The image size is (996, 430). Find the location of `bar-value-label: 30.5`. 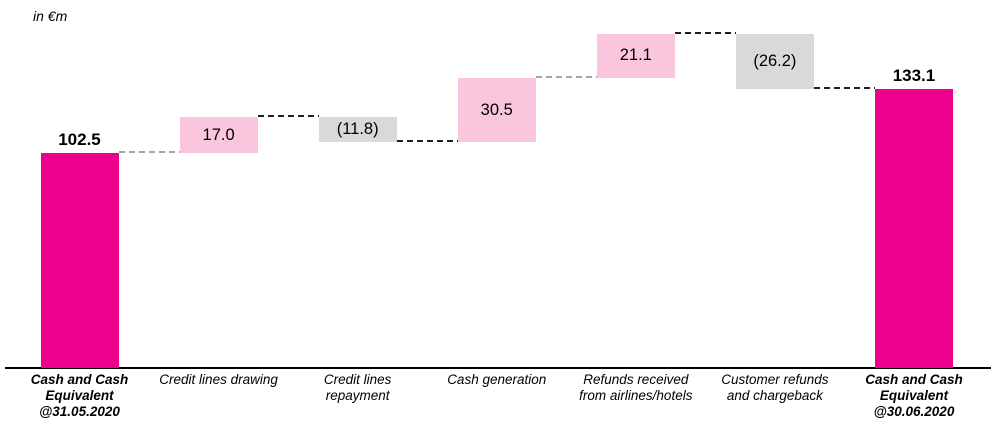

bar-value-label: 30.5 is located at coordinates (496, 109).